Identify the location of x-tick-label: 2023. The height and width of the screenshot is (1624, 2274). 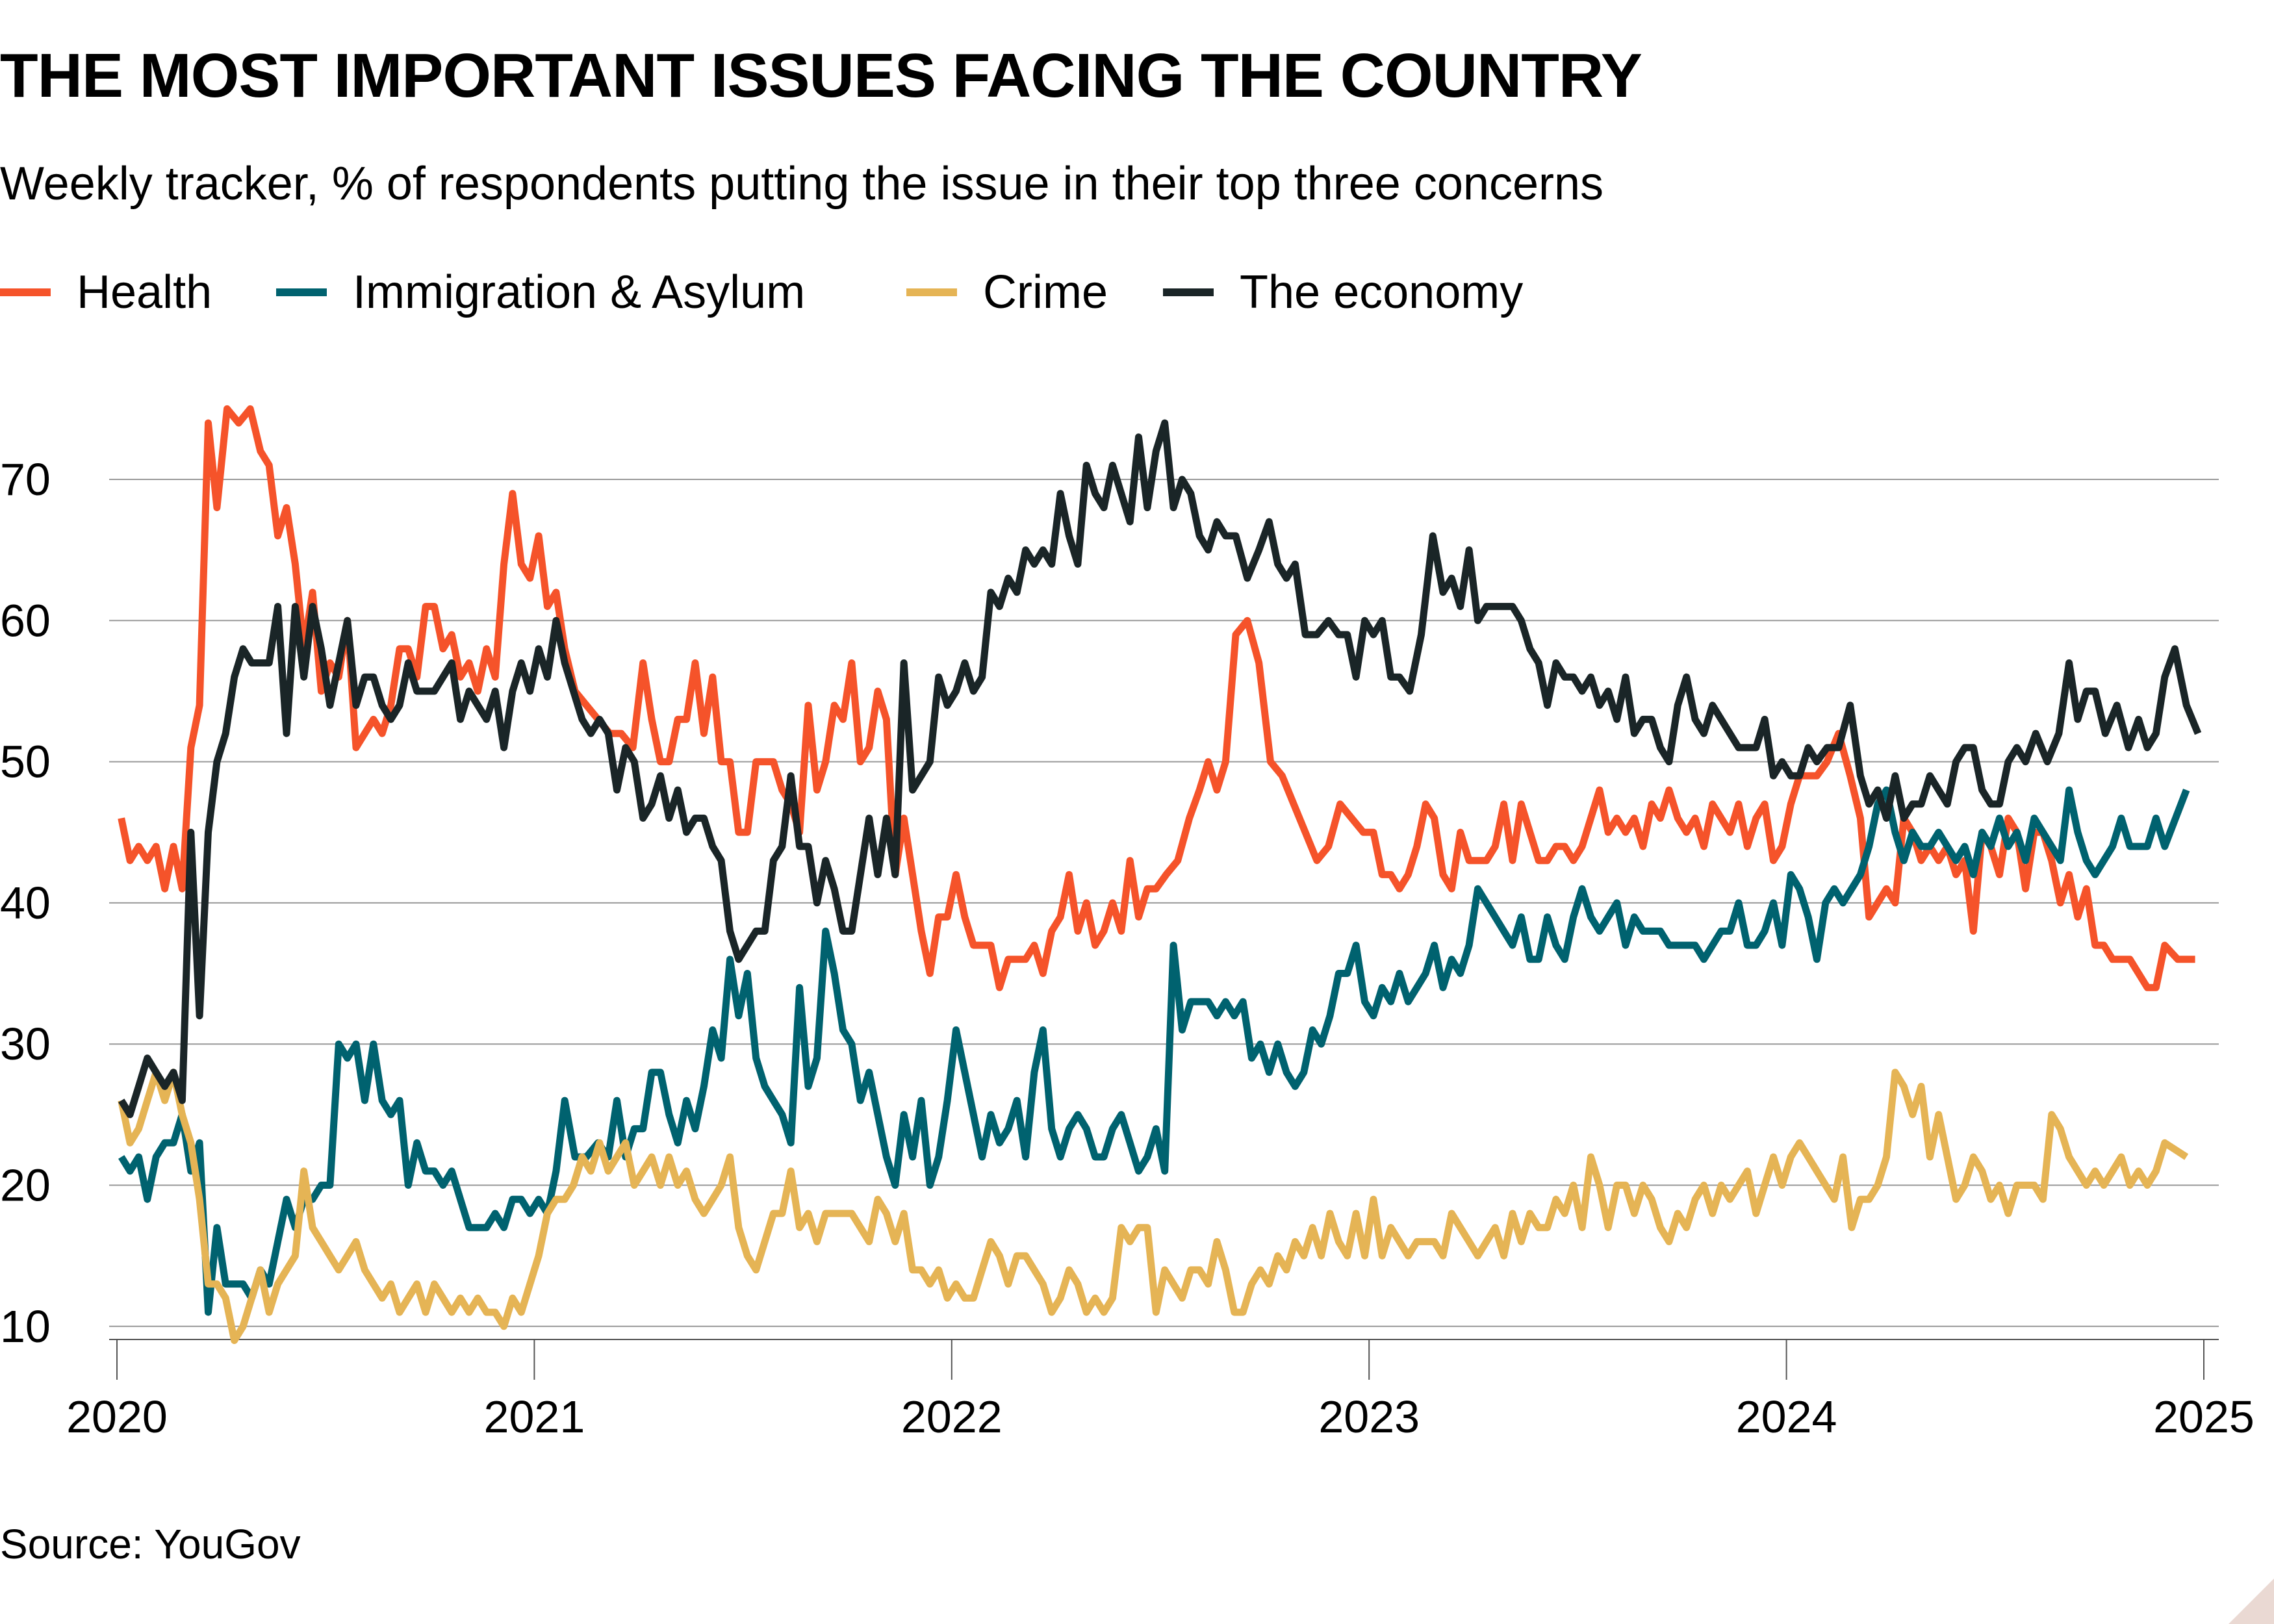
(1369, 1416).